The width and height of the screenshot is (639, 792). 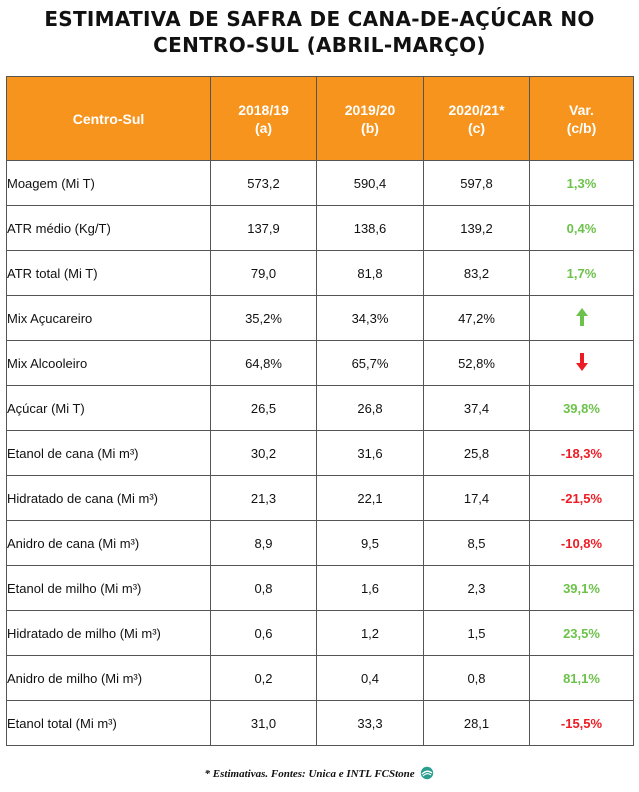 I want to click on value-2018-19: 573,2, so click(x=263, y=183).